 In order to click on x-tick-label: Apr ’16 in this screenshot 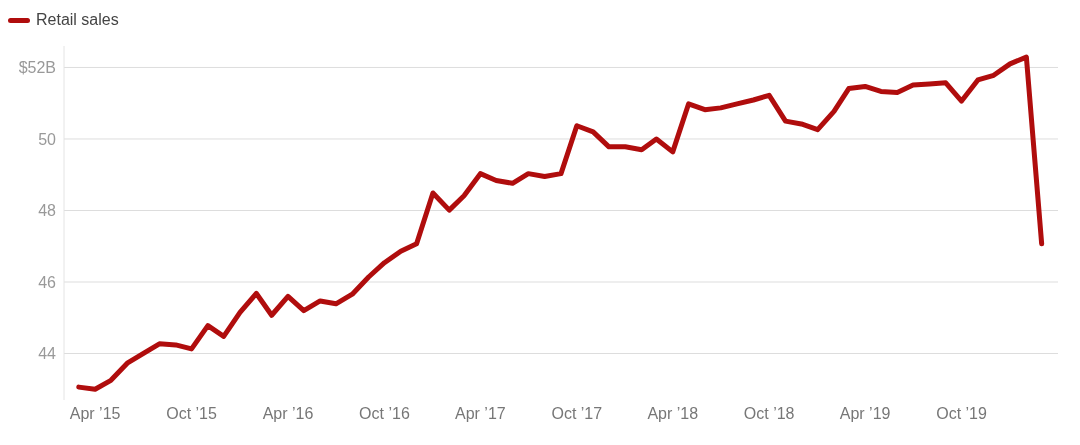, I will do `click(288, 414)`.